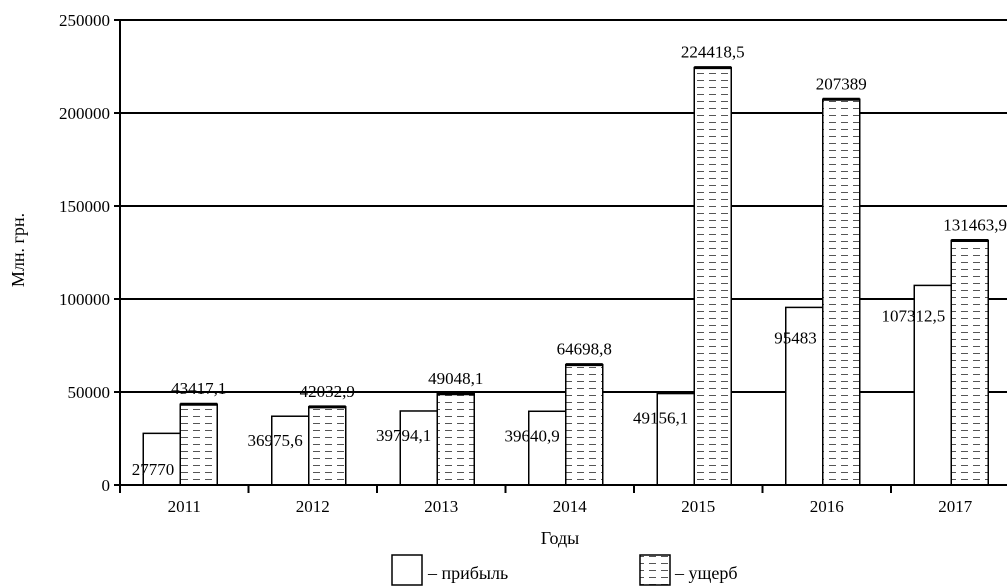  I want to click on legend-label-profit: – прибыль, so click(467, 573).